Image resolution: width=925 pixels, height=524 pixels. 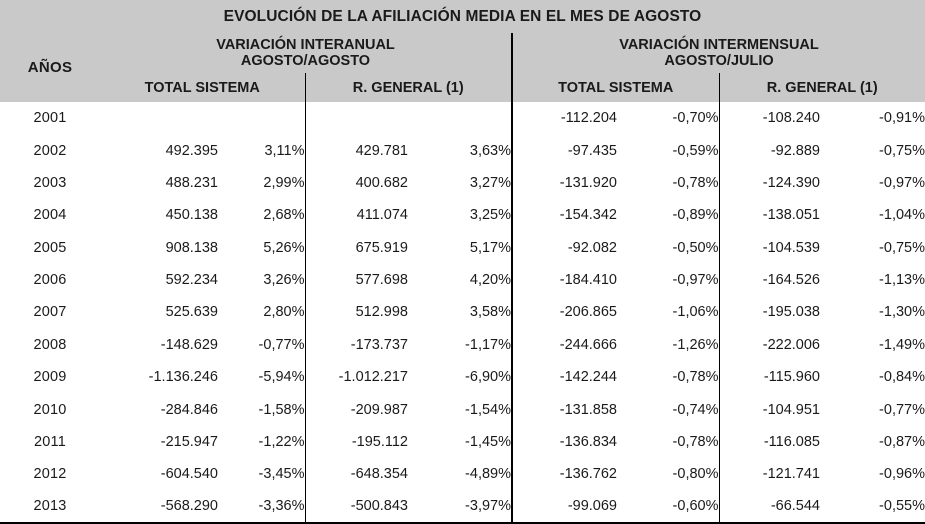 What do you see at coordinates (356, 280) in the screenshot?
I see `cell-ia-rg-abs: 577.698` at bounding box center [356, 280].